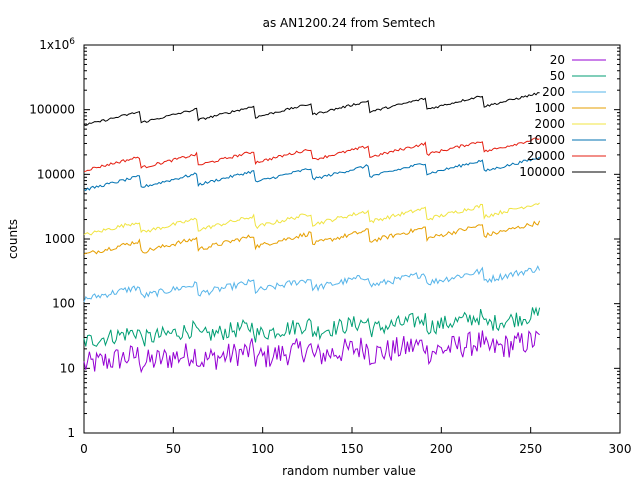 The height and width of the screenshot is (480, 640). What do you see at coordinates (311, 219) in the screenshot?
I see `series-line-2000` at bounding box center [311, 219].